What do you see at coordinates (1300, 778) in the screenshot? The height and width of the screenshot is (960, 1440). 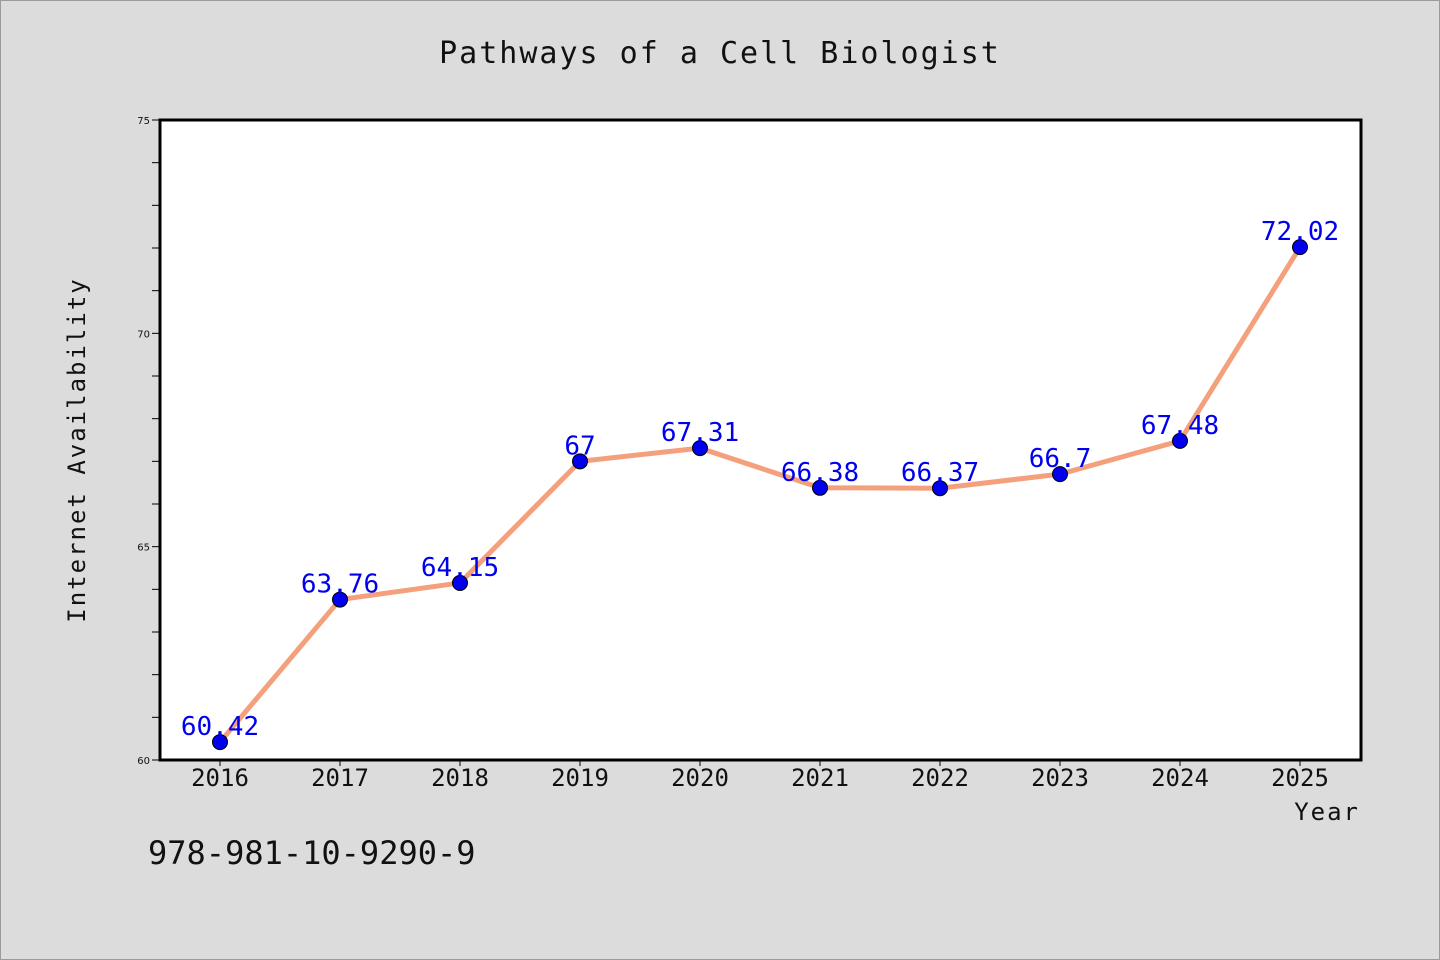 I see `x-tick-label: 2025` at bounding box center [1300, 778].